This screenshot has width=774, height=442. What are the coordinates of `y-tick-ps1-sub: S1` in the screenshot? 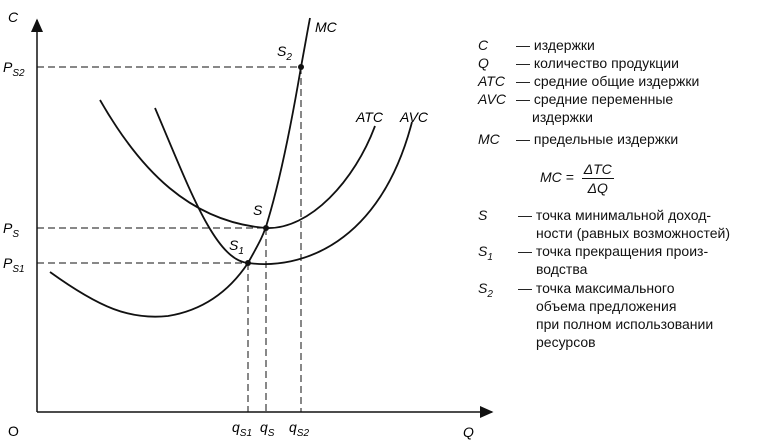 It's located at (18, 269).